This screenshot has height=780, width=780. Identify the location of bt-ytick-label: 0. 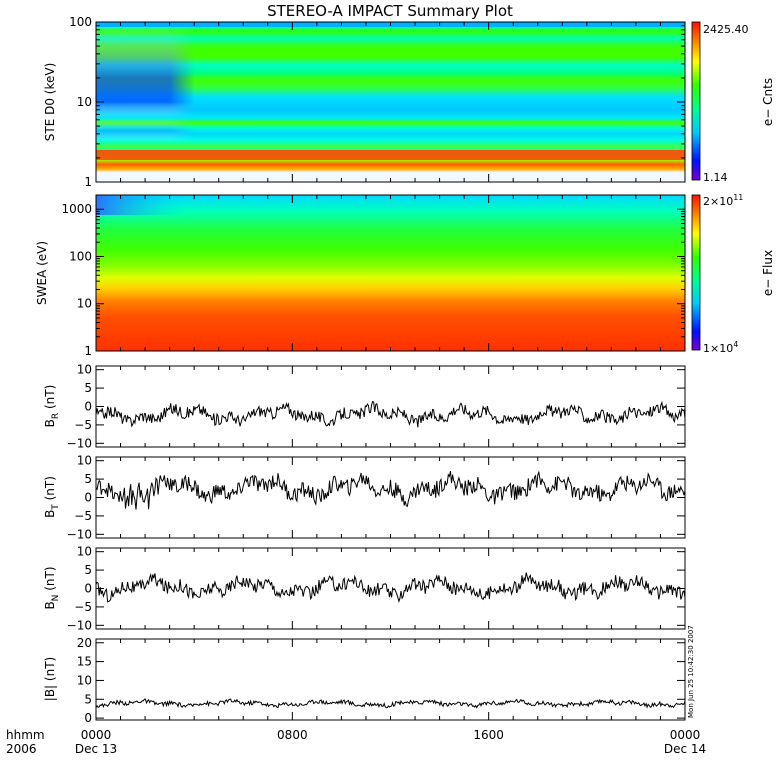
(88, 498).